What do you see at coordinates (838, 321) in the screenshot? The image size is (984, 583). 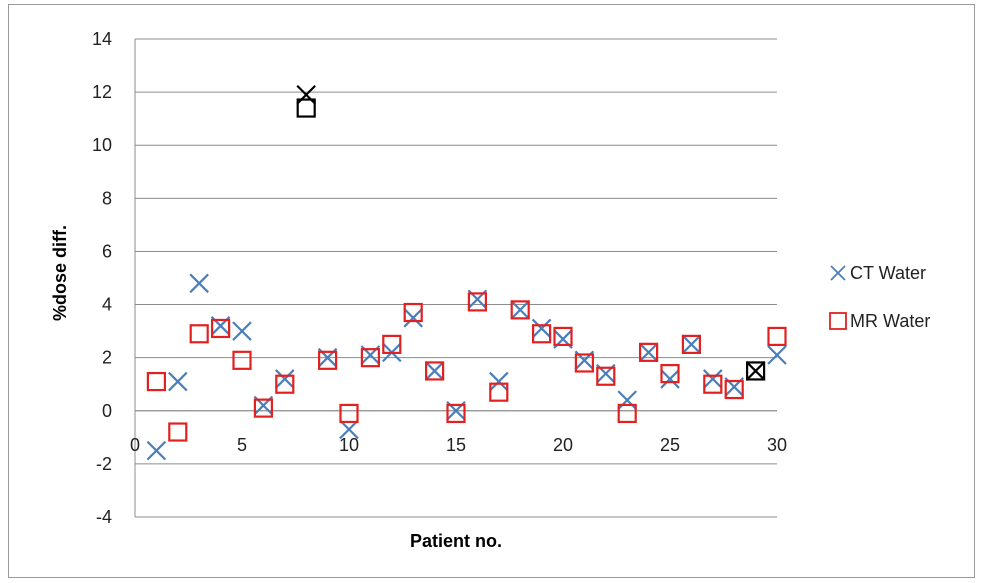 I see `legend-square-marker` at bounding box center [838, 321].